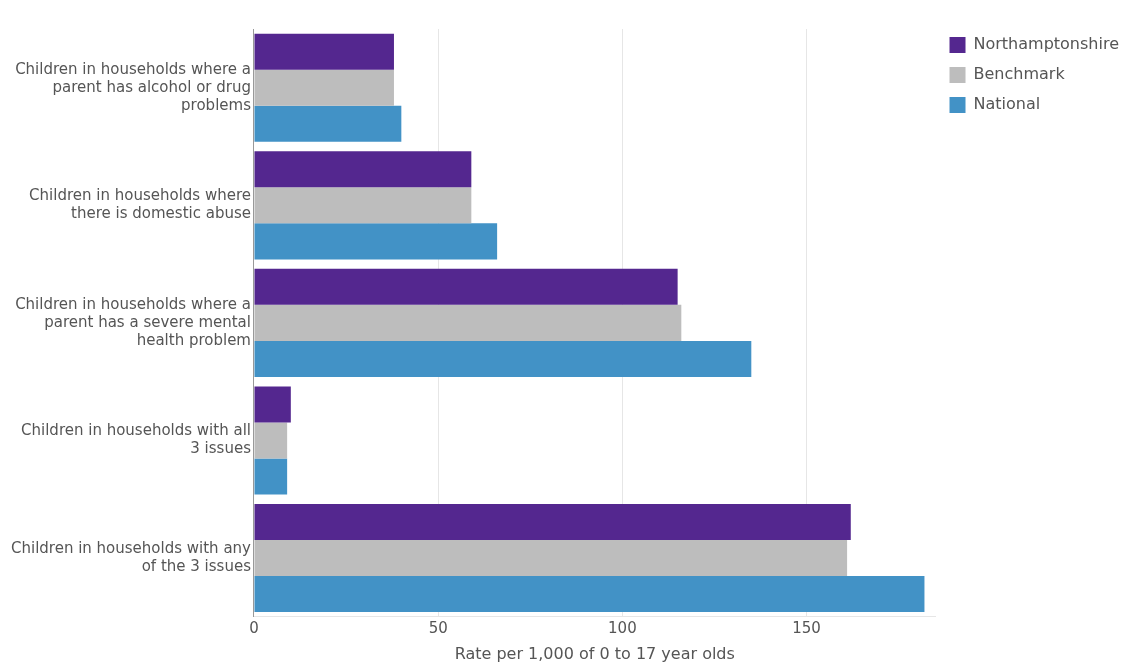  I want to click on y-tick-label: Children in households where a parent has a severe mental health problem, so click(133, 321).